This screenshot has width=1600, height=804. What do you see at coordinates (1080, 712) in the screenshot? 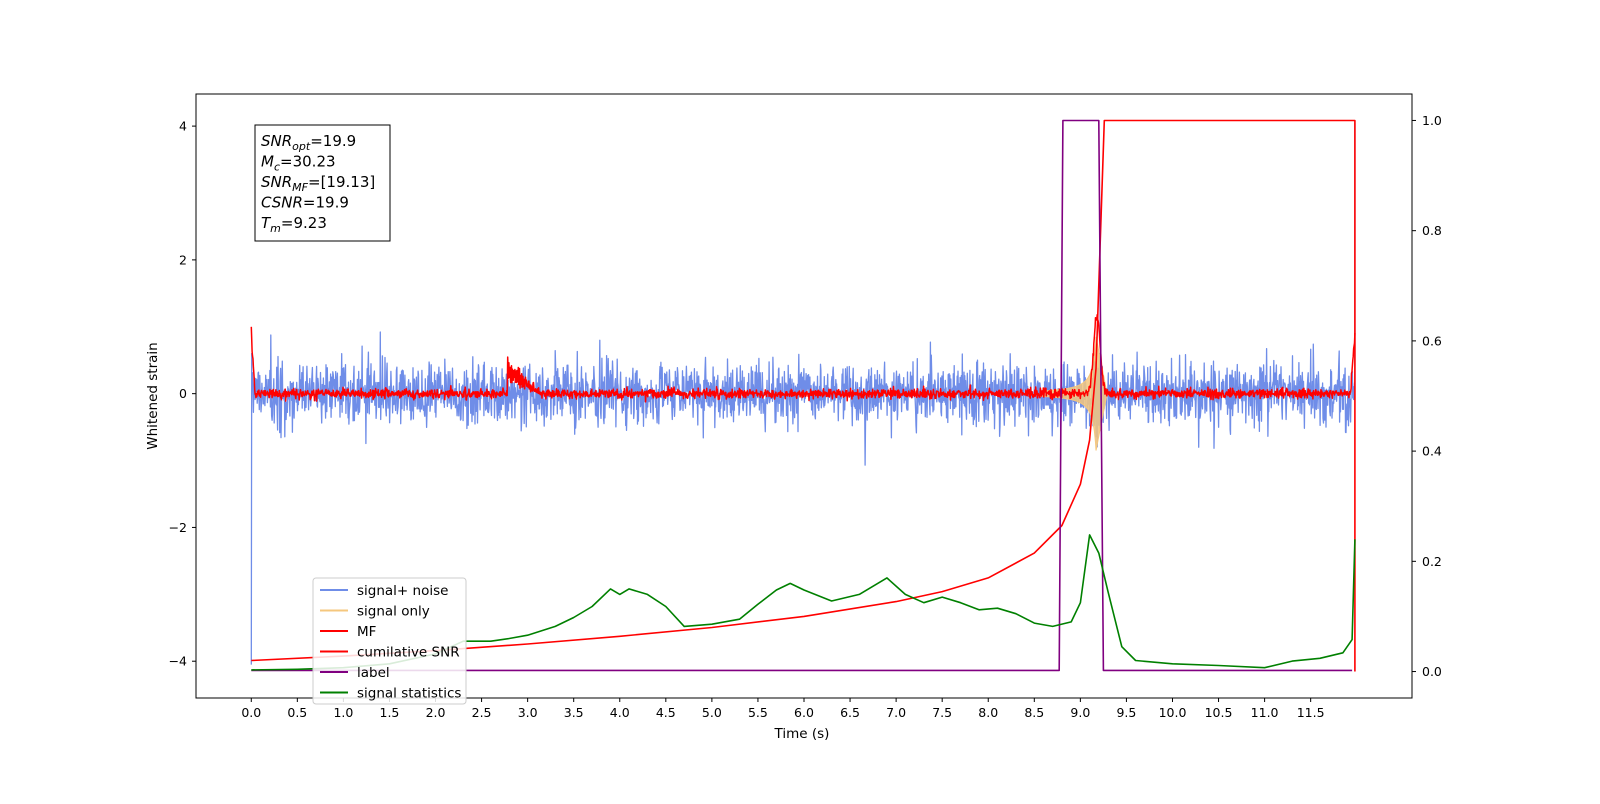
I see `x-tick-label: 9.0` at bounding box center [1080, 712].